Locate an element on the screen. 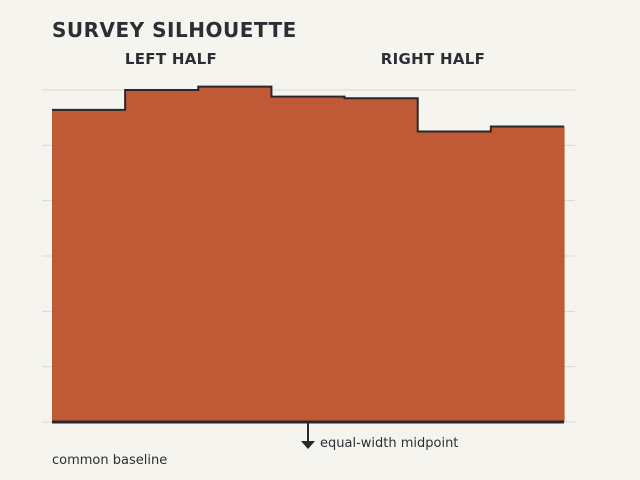 The width and height of the screenshot is (640, 480). silhouette-outline is located at coordinates (308, 109).